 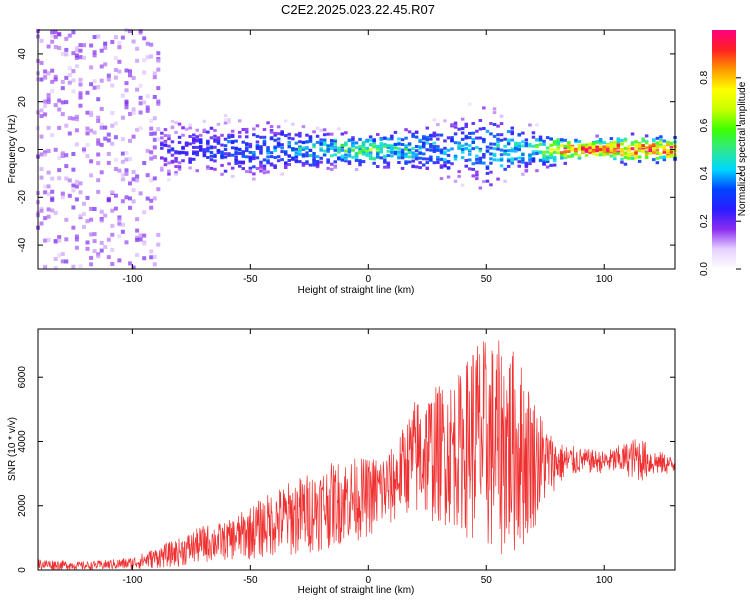 I want to click on x-tick-label: 100, so click(x=604, y=279).